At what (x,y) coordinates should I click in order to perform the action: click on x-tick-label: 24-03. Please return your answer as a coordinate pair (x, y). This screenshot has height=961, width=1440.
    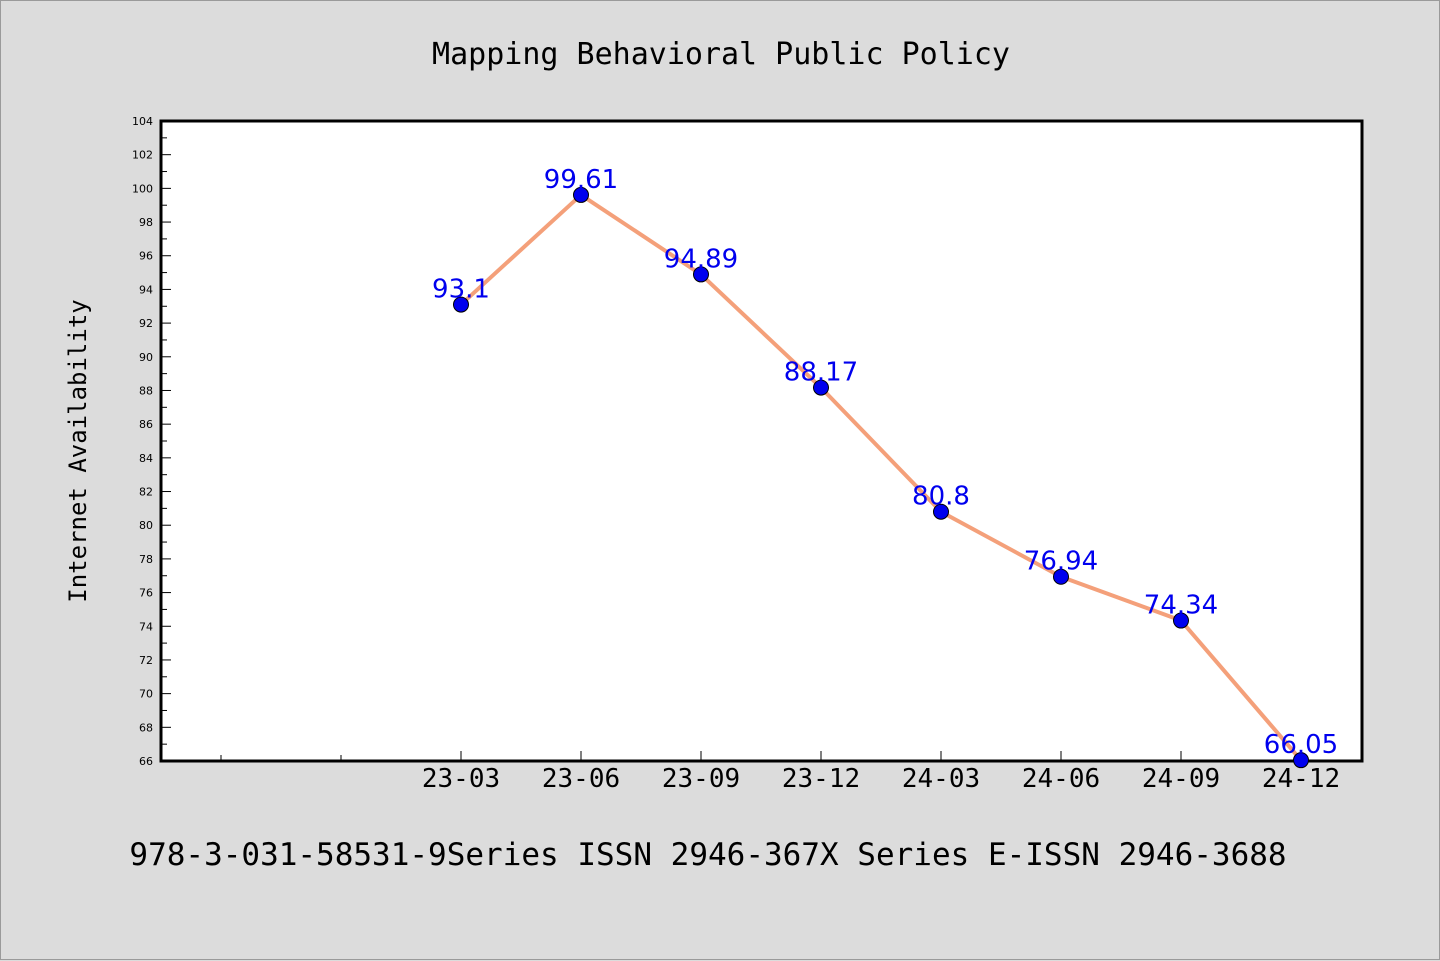
    Looking at the image, I should click on (941, 779).